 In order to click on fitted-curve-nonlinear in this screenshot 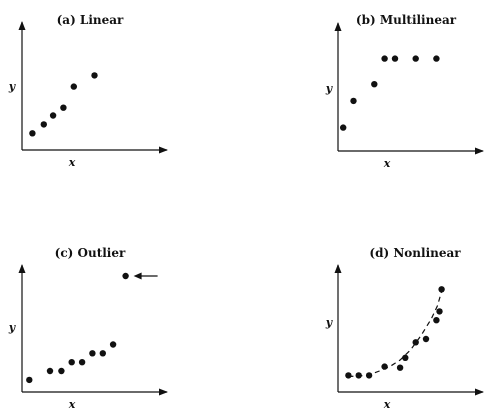, I will do `click(395, 334)`.